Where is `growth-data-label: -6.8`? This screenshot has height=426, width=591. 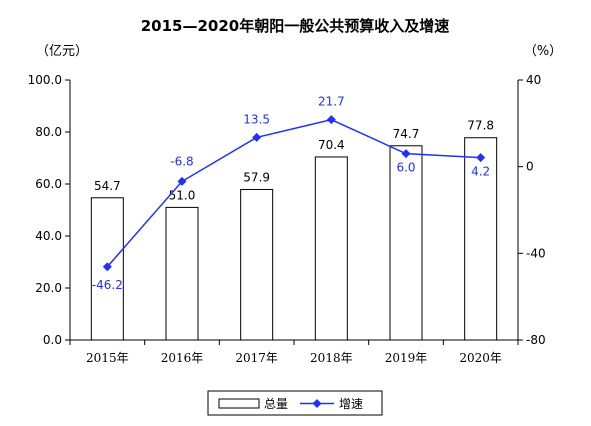 growth-data-label: -6.8 is located at coordinates (181, 161).